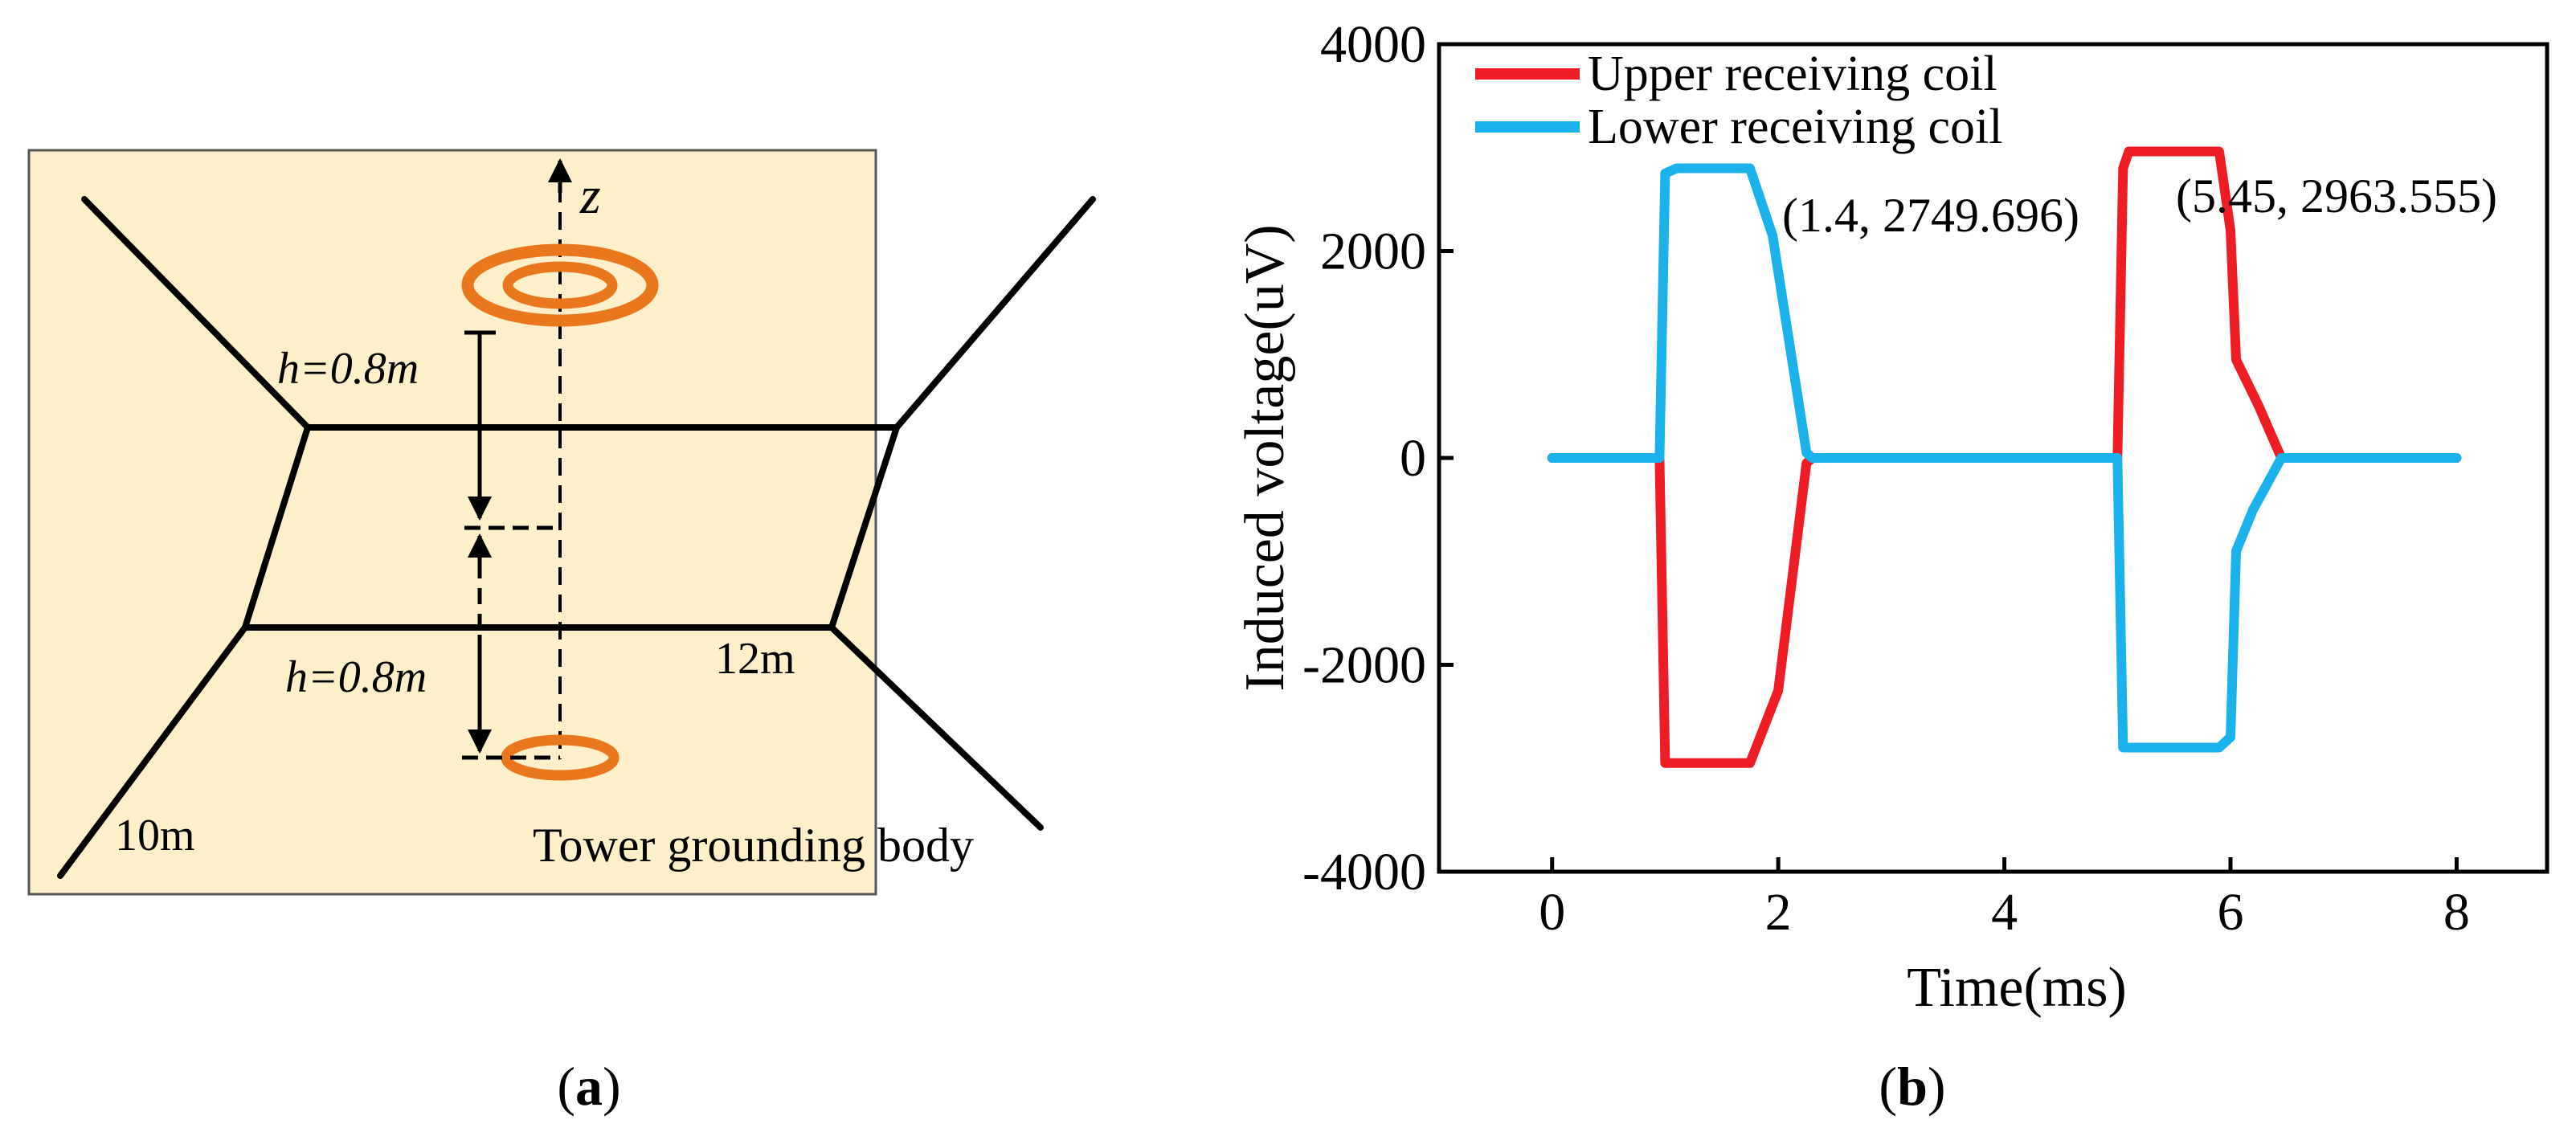  I want to click on y-tick-label: -4000, so click(1364, 872).